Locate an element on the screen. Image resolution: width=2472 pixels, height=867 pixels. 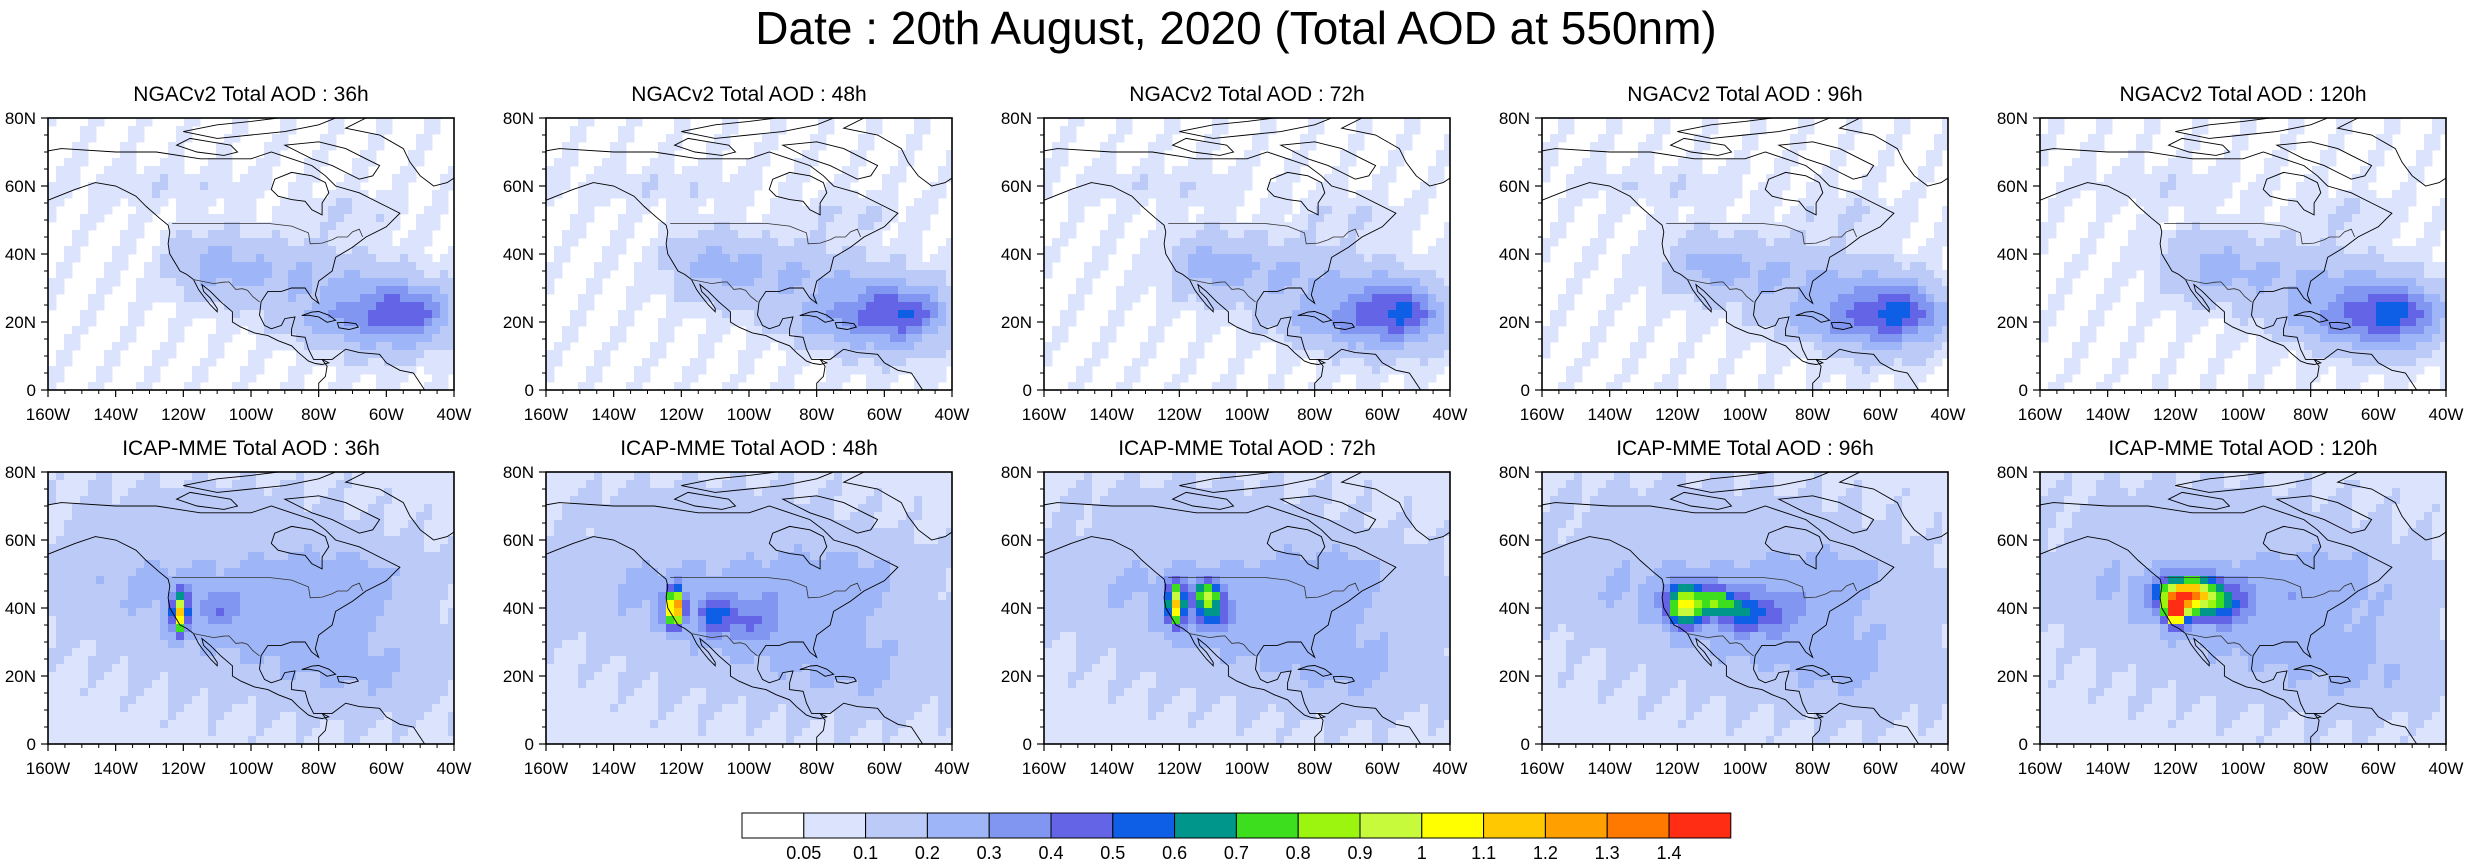
colorbar-label: 0.1 is located at coordinates (865, 852).